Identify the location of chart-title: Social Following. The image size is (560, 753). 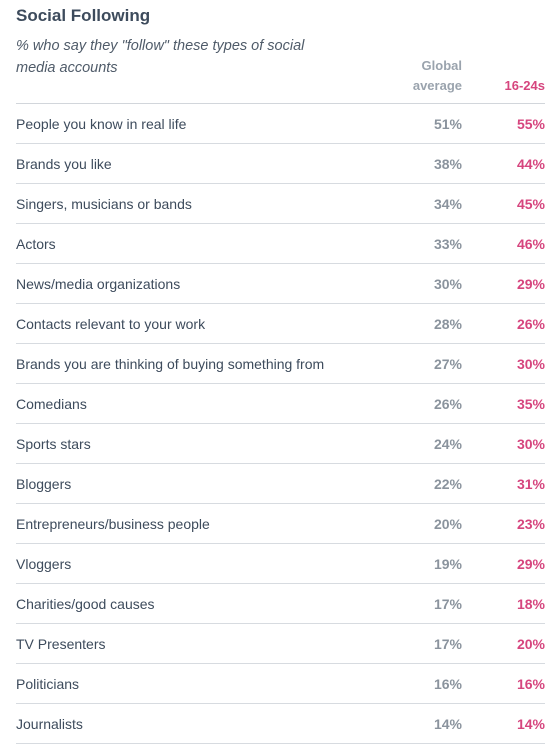
(83, 15).